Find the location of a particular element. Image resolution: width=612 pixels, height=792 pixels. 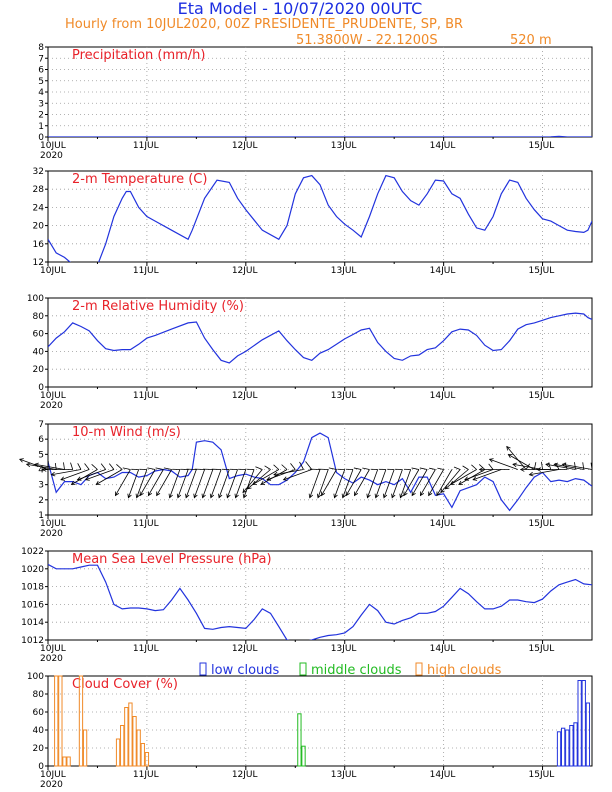

y-tick-label: 1 is located at coordinates (41, 516).